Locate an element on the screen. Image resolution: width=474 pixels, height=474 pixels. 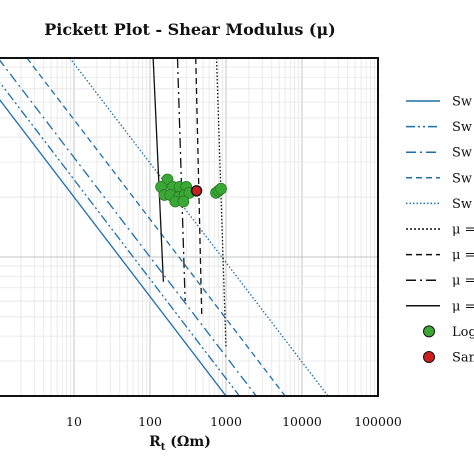
legend-label-8: μ = is located at coordinates (463, 281).